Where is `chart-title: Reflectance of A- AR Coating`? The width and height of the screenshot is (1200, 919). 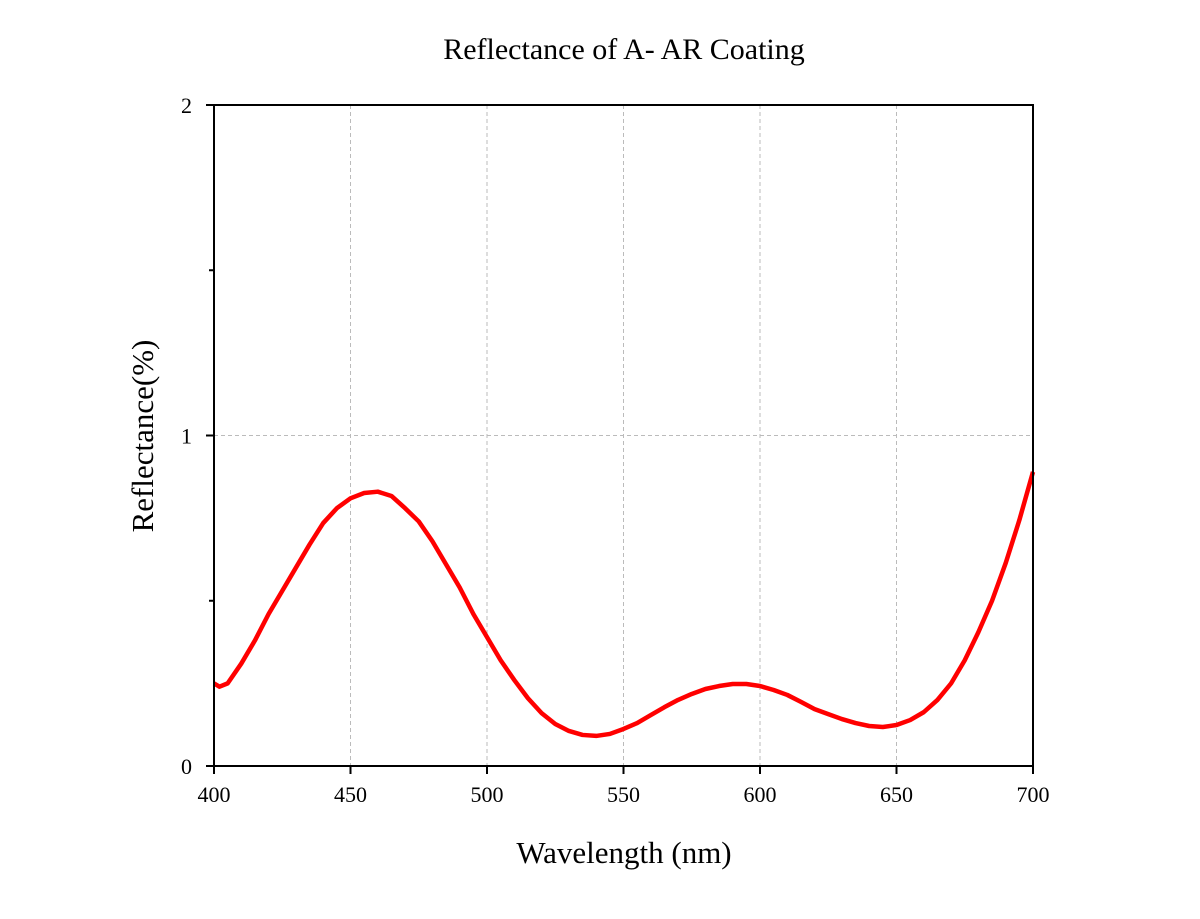
chart-title: Reflectance of A- AR Coating is located at coordinates (624, 49).